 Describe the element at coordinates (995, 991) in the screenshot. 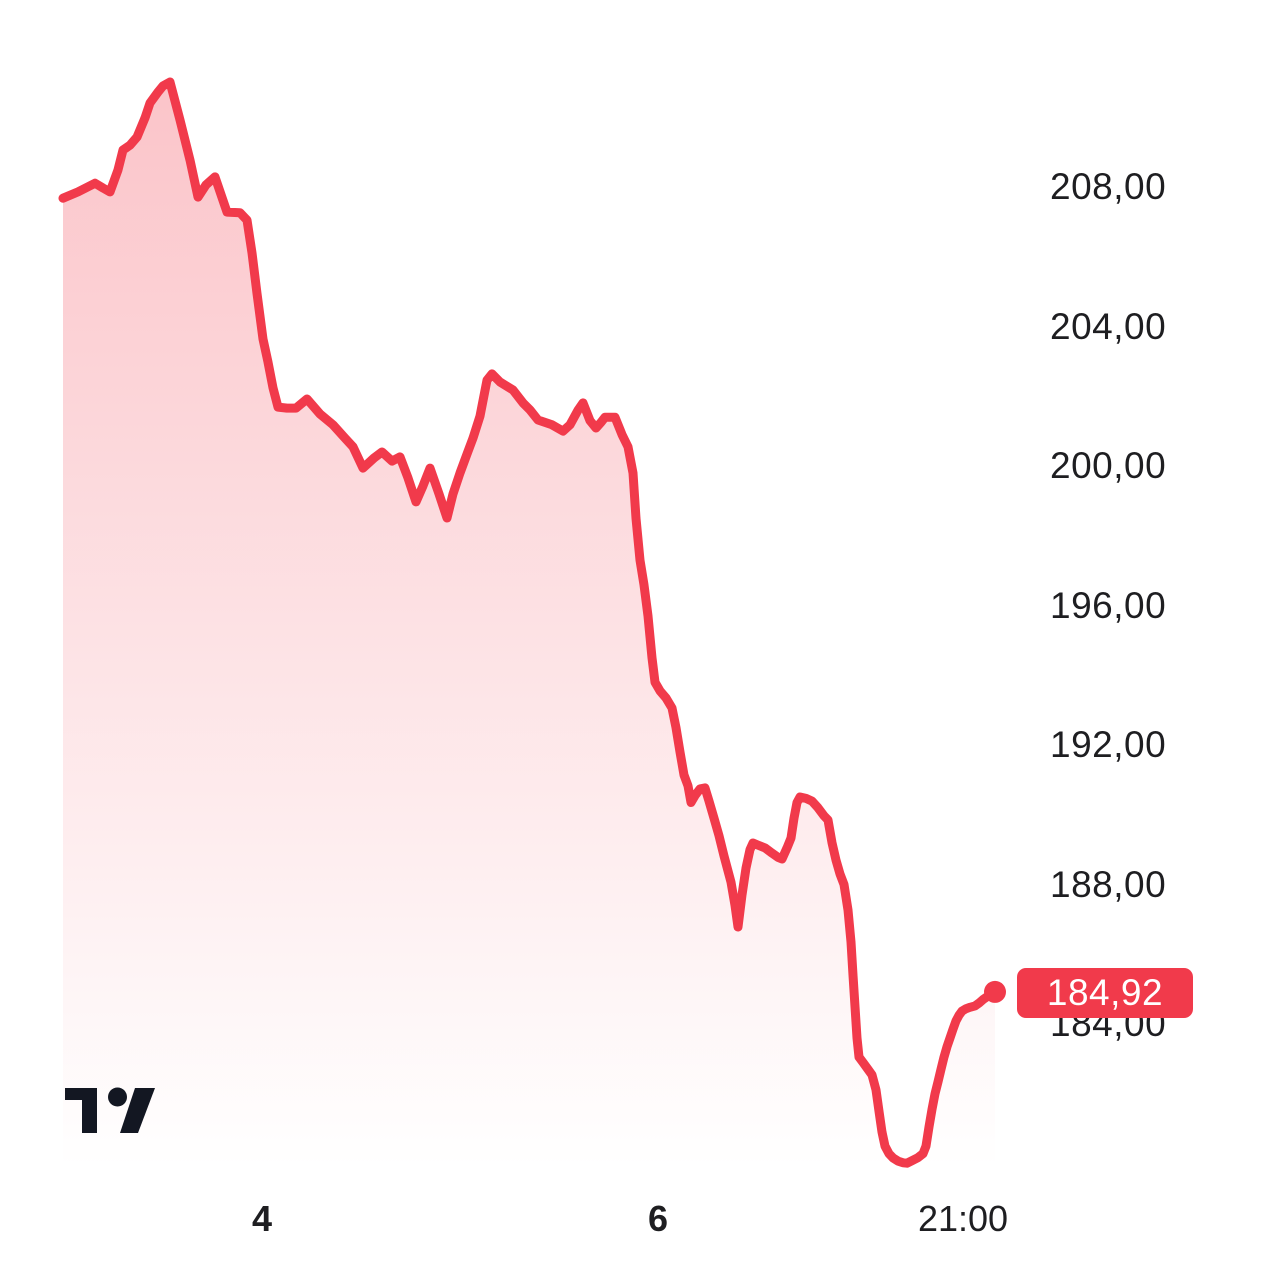

I see `last-price-dot` at that location.